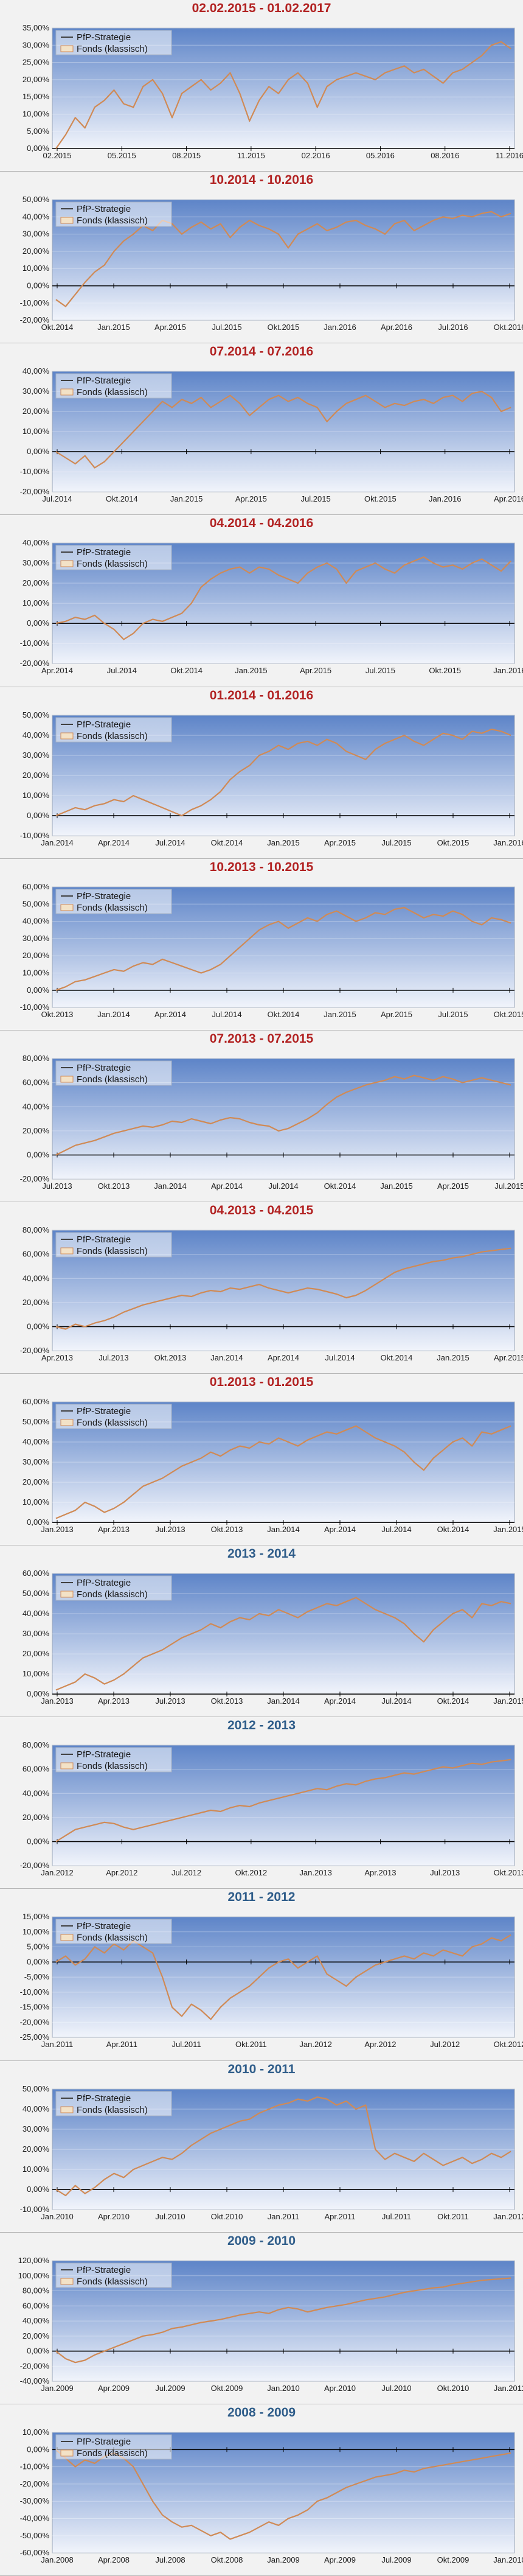 The image size is (523, 2576). What do you see at coordinates (397, 327) in the screenshot?
I see `x-tick-label: Apr.2016` at bounding box center [397, 327].